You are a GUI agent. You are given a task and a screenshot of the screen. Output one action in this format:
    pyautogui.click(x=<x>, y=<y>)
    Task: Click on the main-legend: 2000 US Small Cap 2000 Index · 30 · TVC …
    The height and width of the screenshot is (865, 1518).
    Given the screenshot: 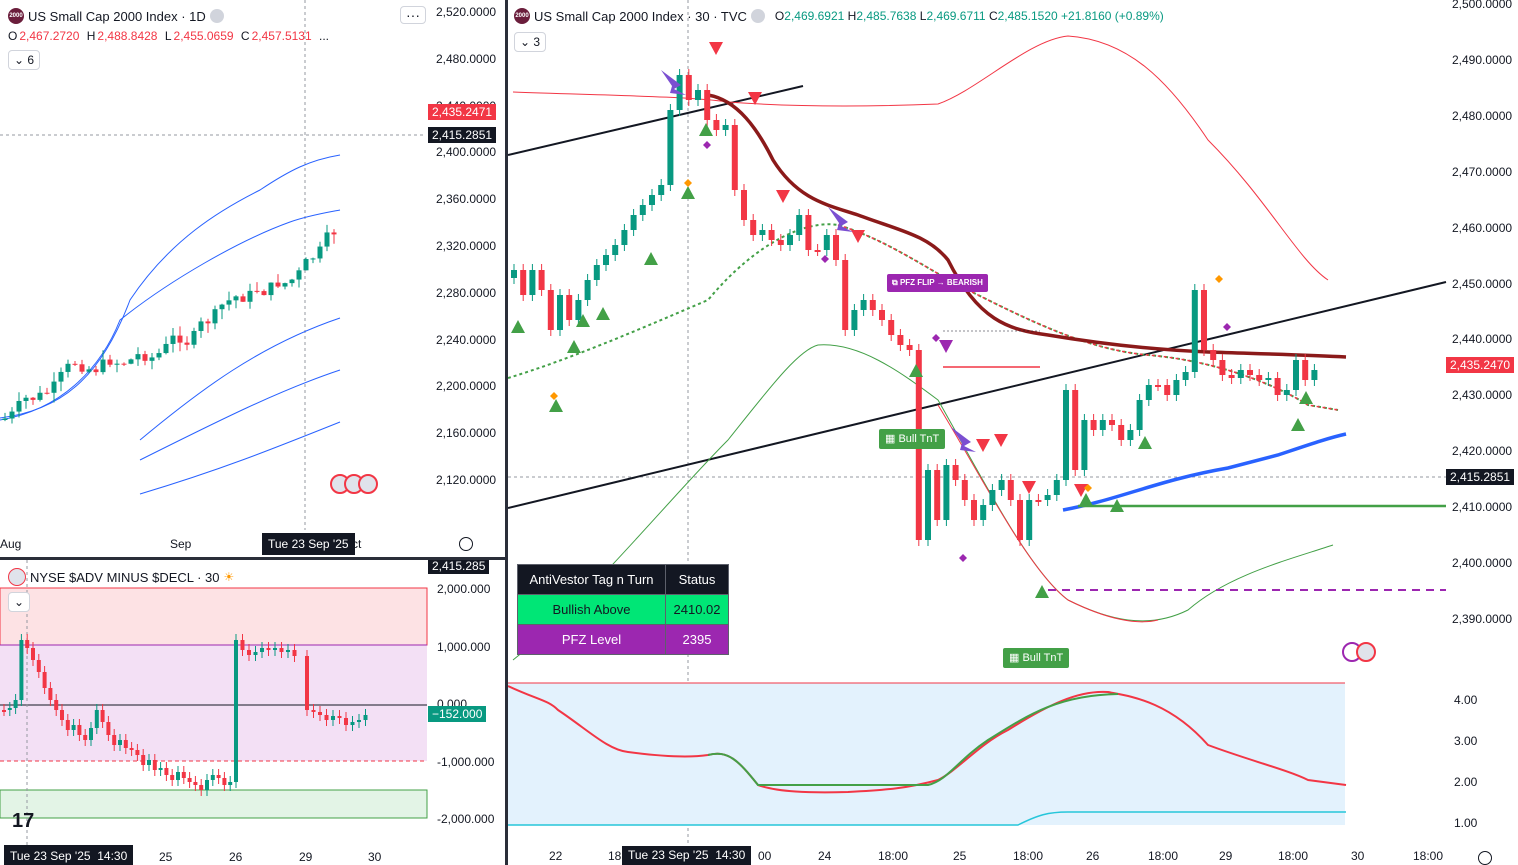 What is the action you would take?
    pyautogui.click(x=839, y=16)
    